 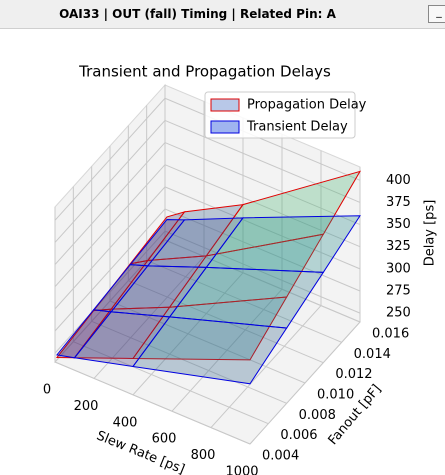 What do you see at coordinates (398, 224) in the screenshot?
I see `z-tick-label: 350` at bounding box center [398, 224].